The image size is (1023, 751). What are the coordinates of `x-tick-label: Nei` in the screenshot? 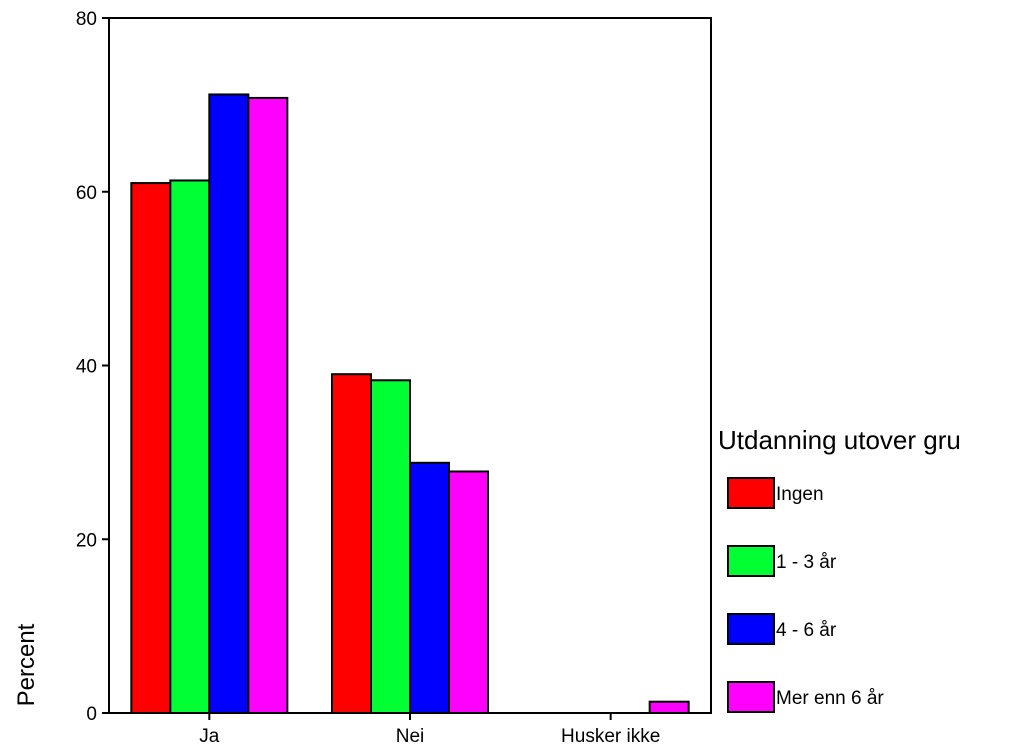 It's located at (410, 736).